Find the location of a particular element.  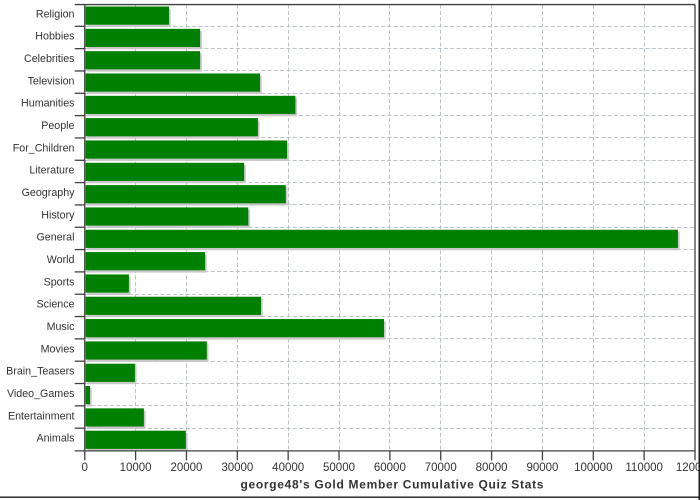

svg-text: 90000 is located at coordinates (542, 468).